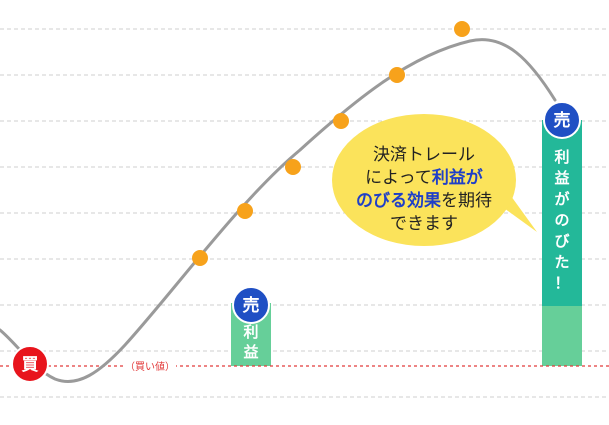 The image size is (609, 425). I want to click on bubble-line-3: のびる効果を期待, so click(424, 200).